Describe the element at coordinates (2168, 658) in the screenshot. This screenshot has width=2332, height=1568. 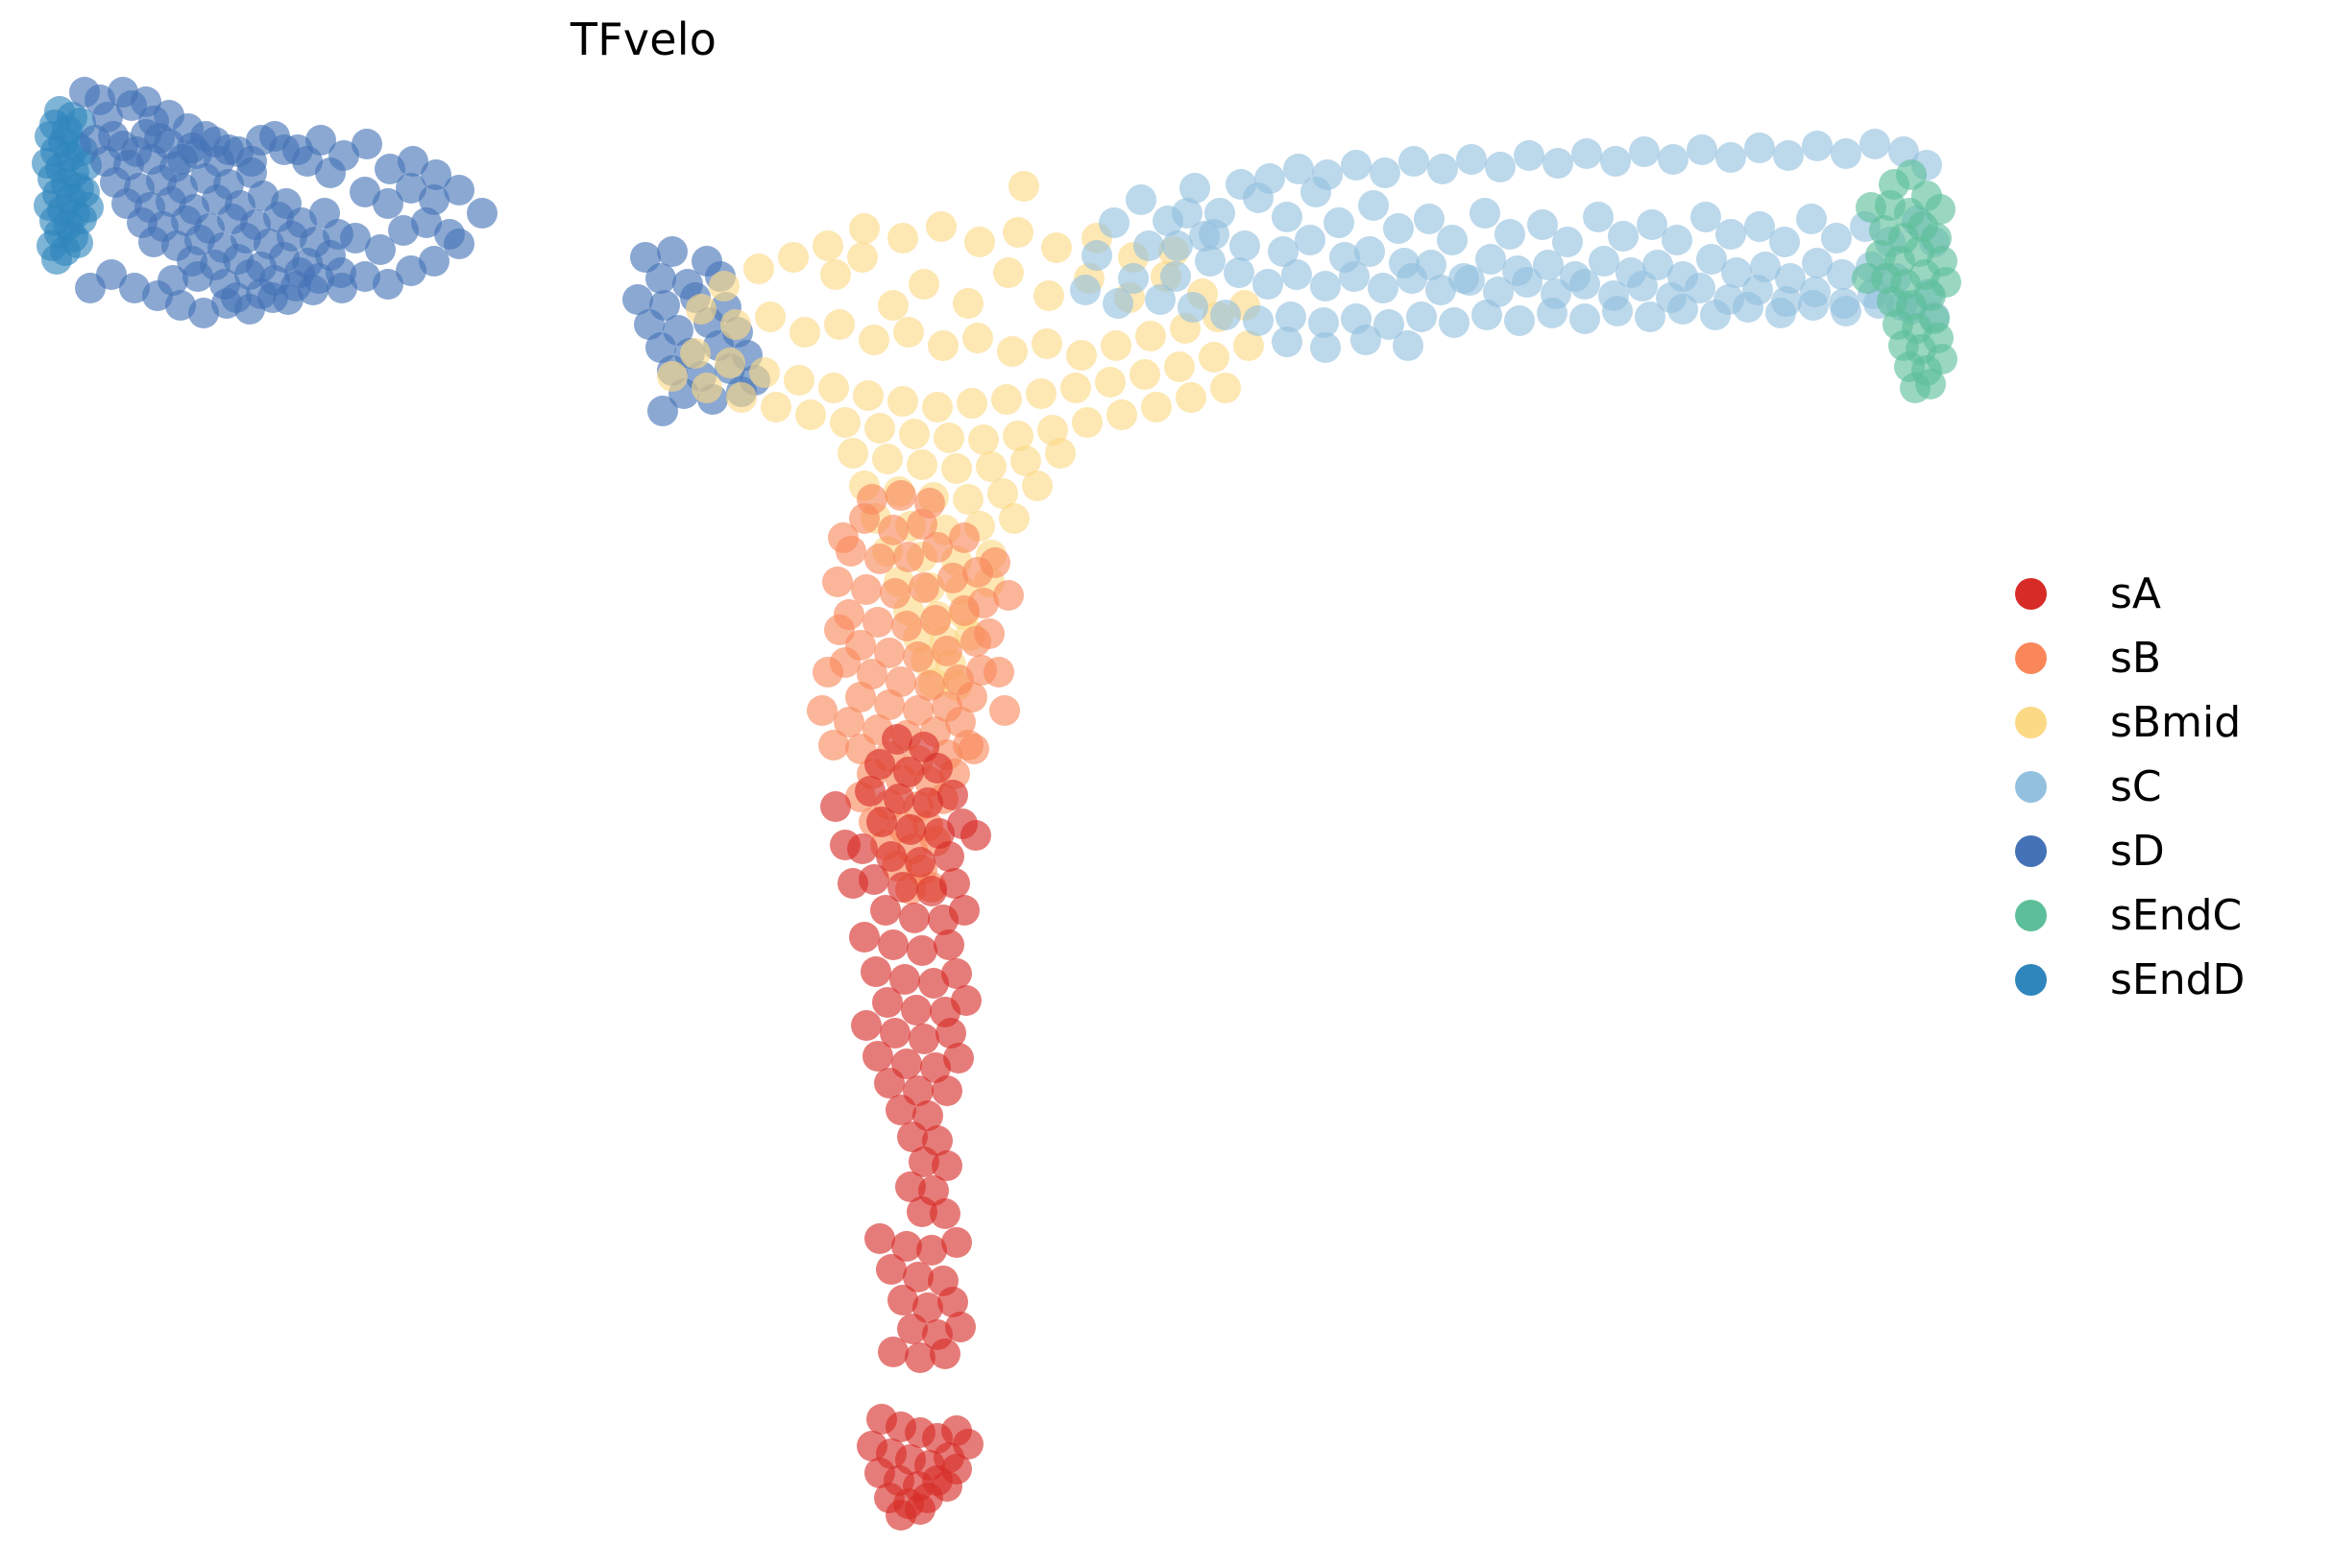
I see `legend-item-sB: sB` at that location.